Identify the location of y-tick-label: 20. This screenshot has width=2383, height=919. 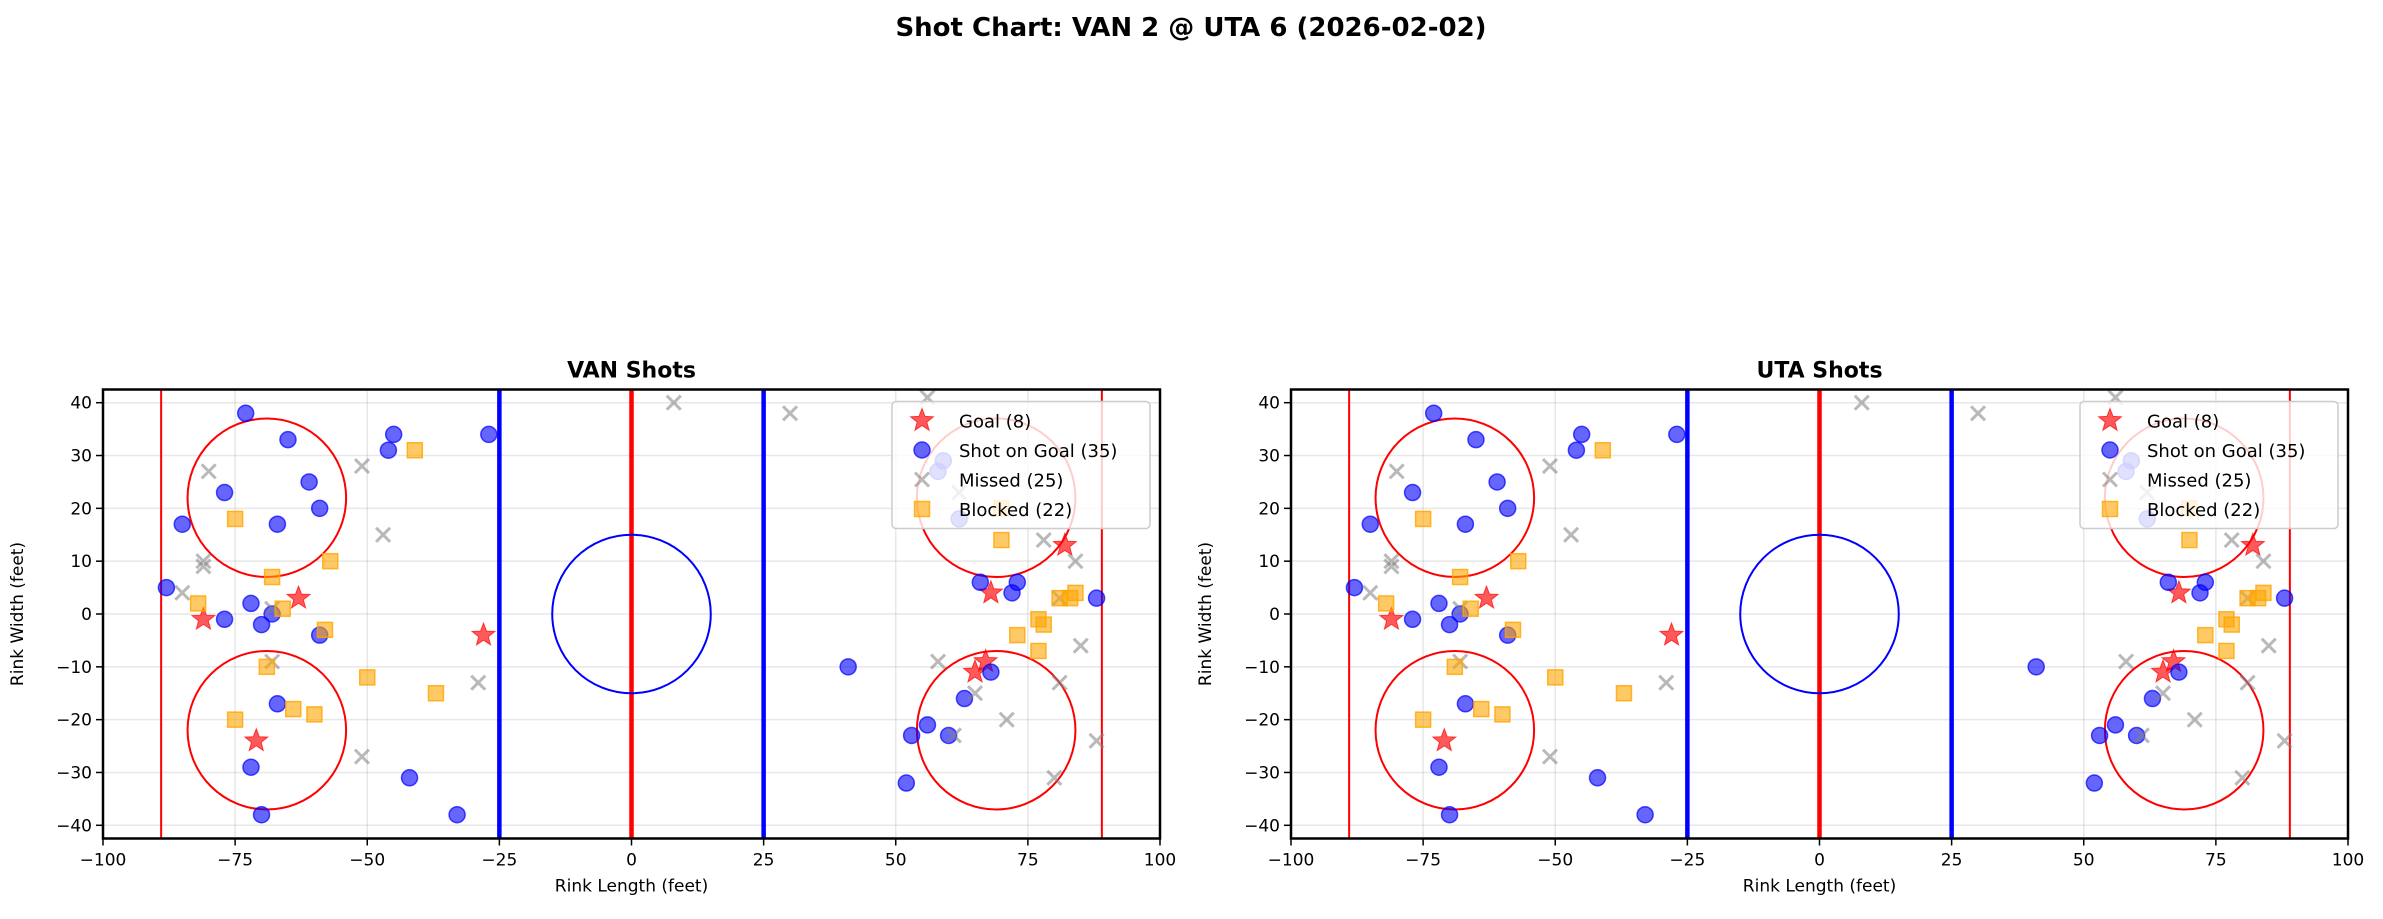
(81, 509).